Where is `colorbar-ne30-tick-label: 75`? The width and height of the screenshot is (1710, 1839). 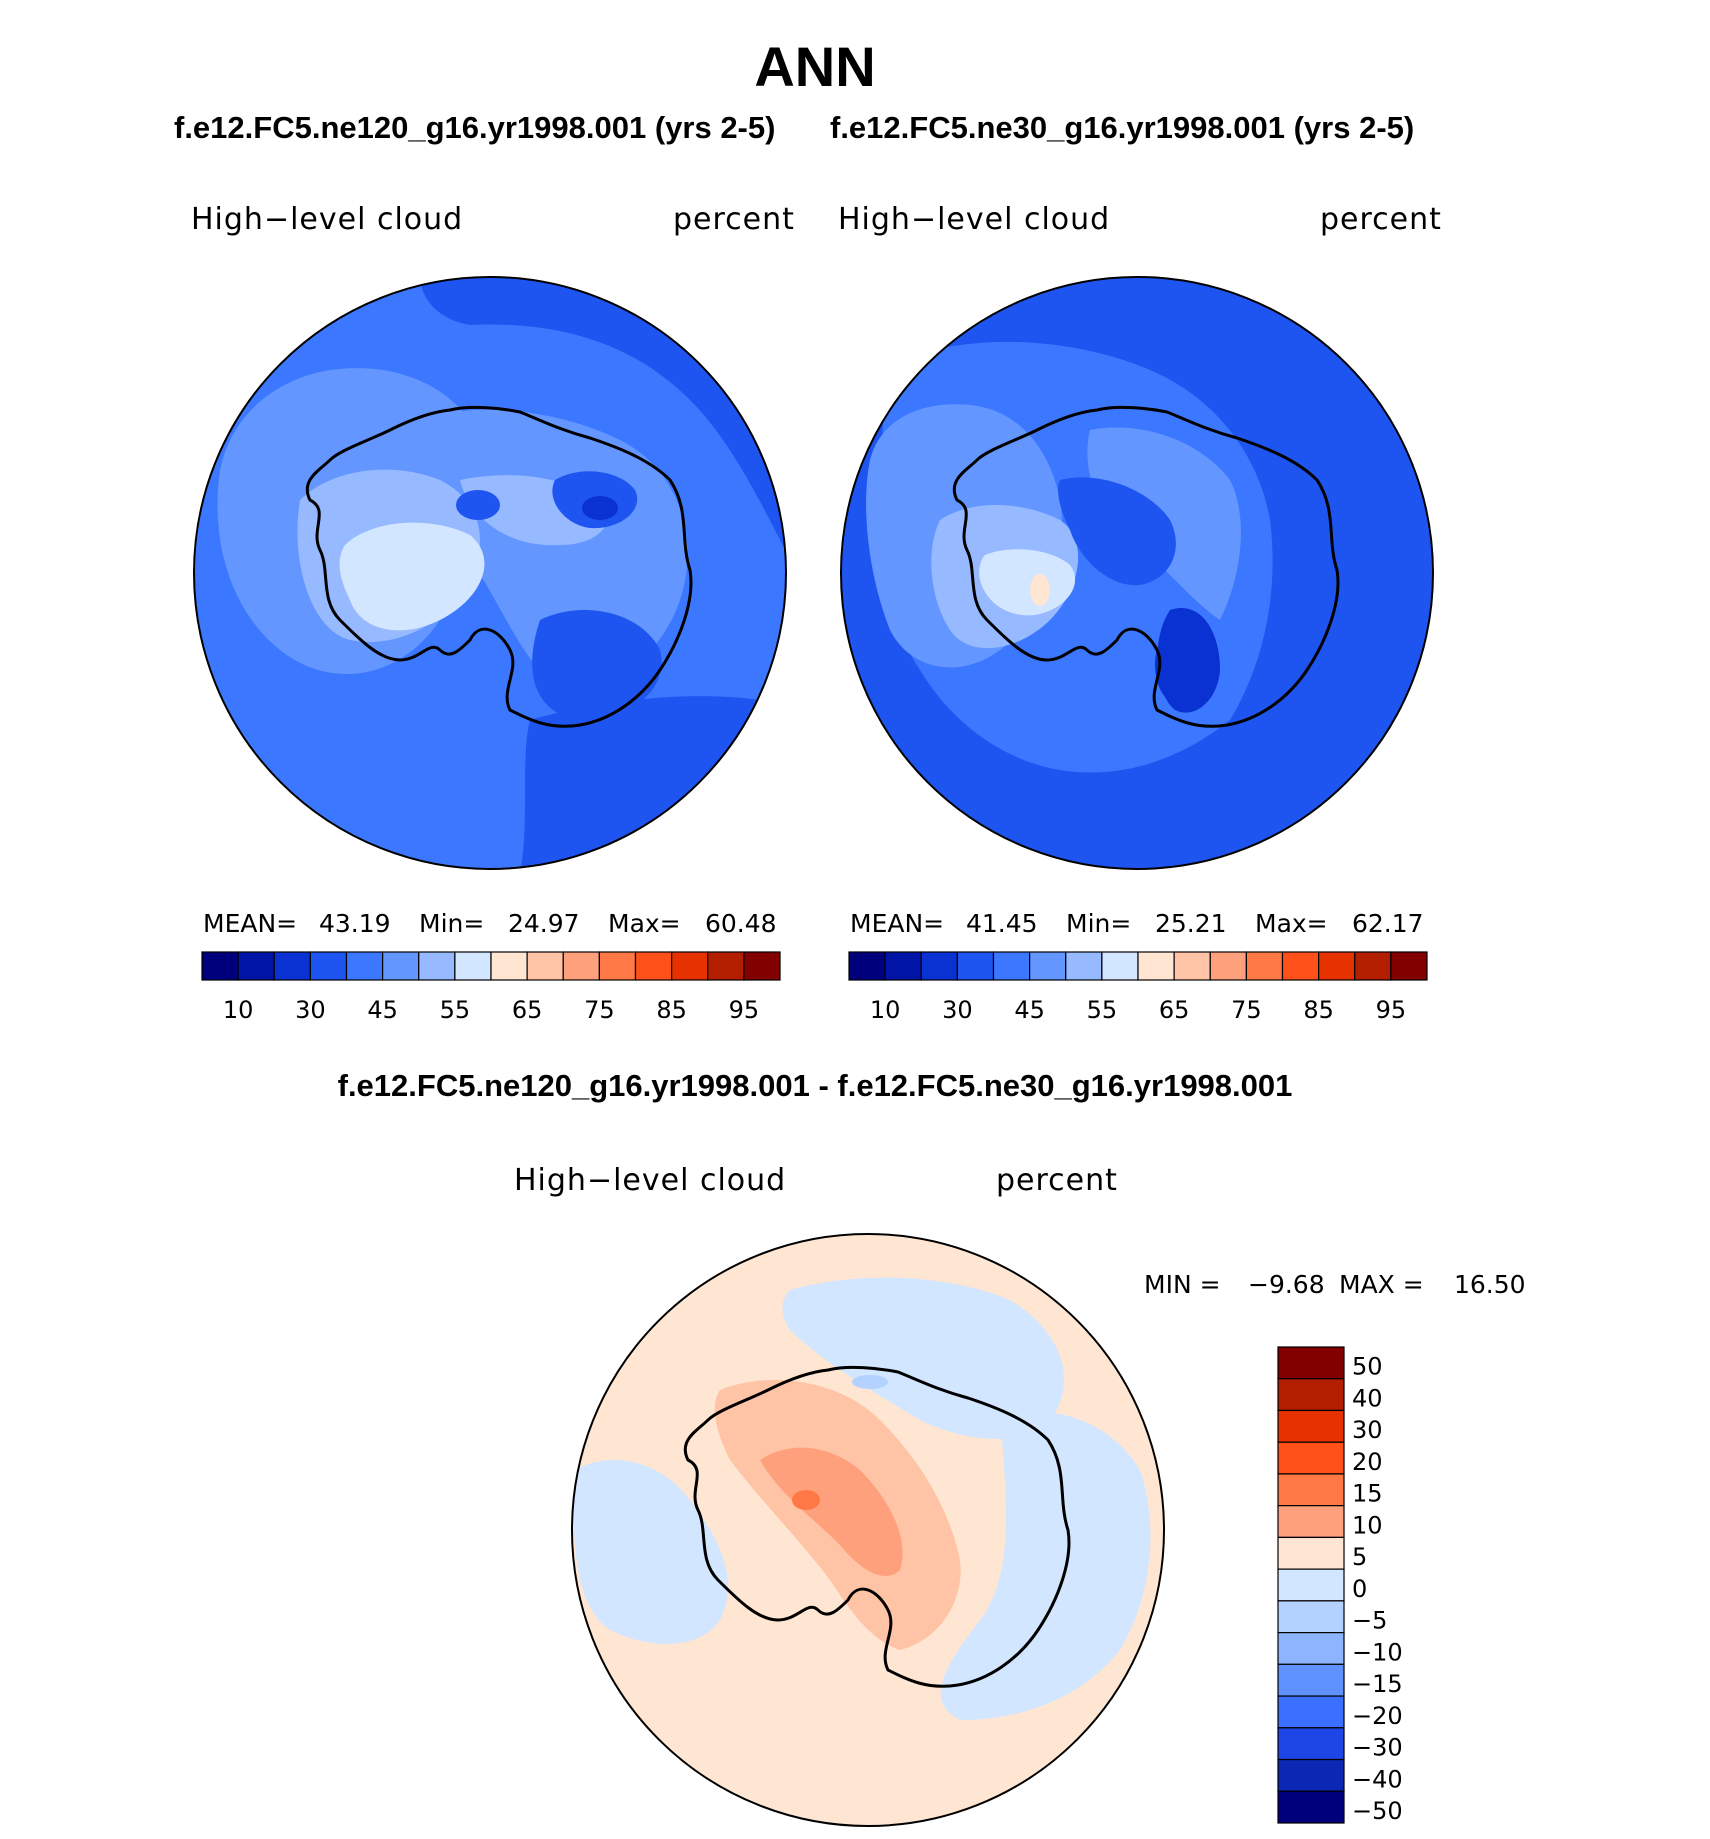
colorbar-ne30-tick-label: 75 is located at coordinates (1246, 1010).